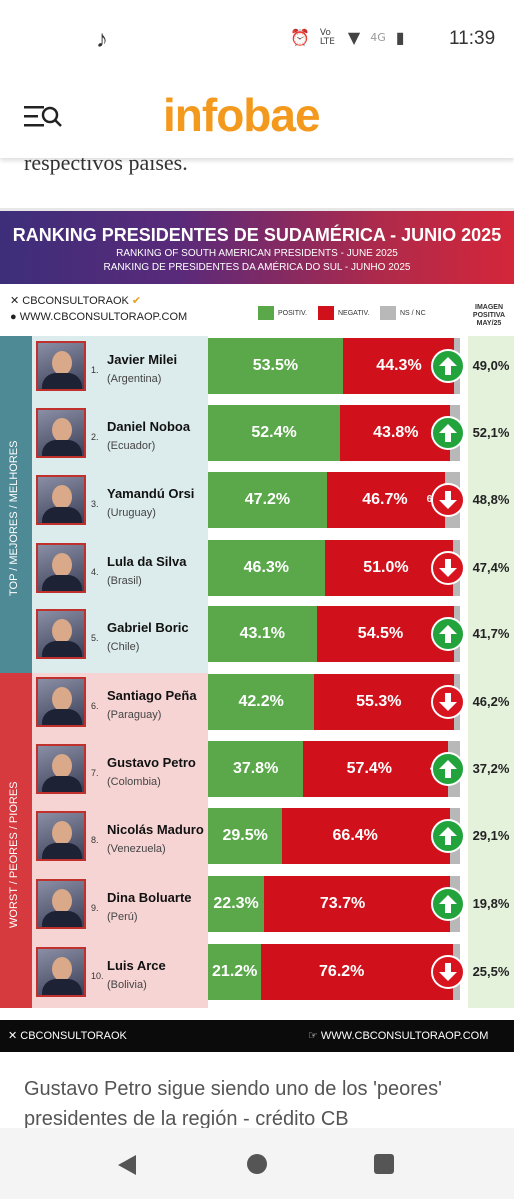  I want to click on approval-bar: 52.4%43.8%3.8, so click(334, 433).